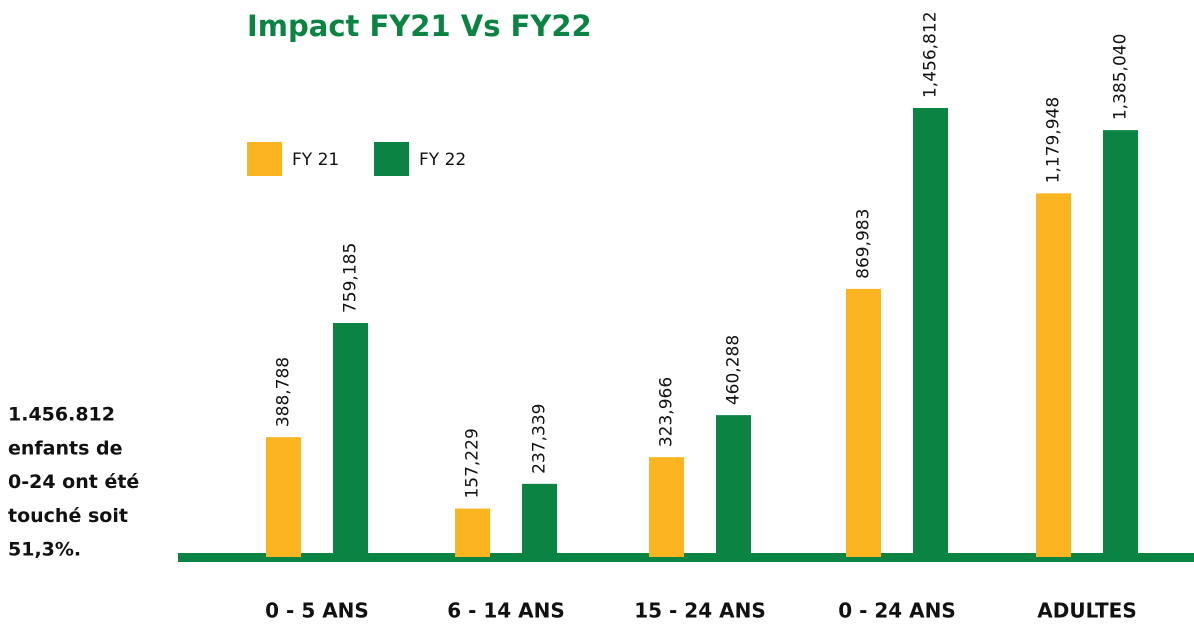 The height and width of the screenshot is (627, 1194). Describe the element at coordinates (65, 448) in the screenshot. I see `annotation: enfants de` at that location.